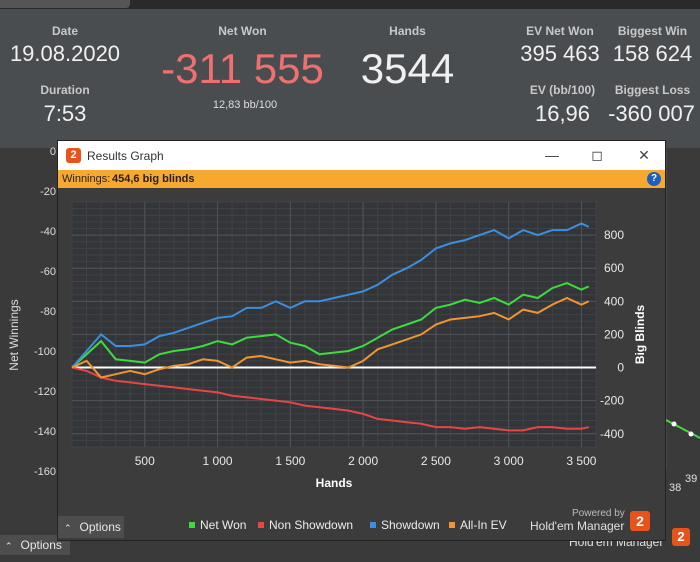 The image size is (700, 562). What do you see at coordinates (100, 527) in the screenshot?
I see `options-label: Options` at bounding box center [100, 527].